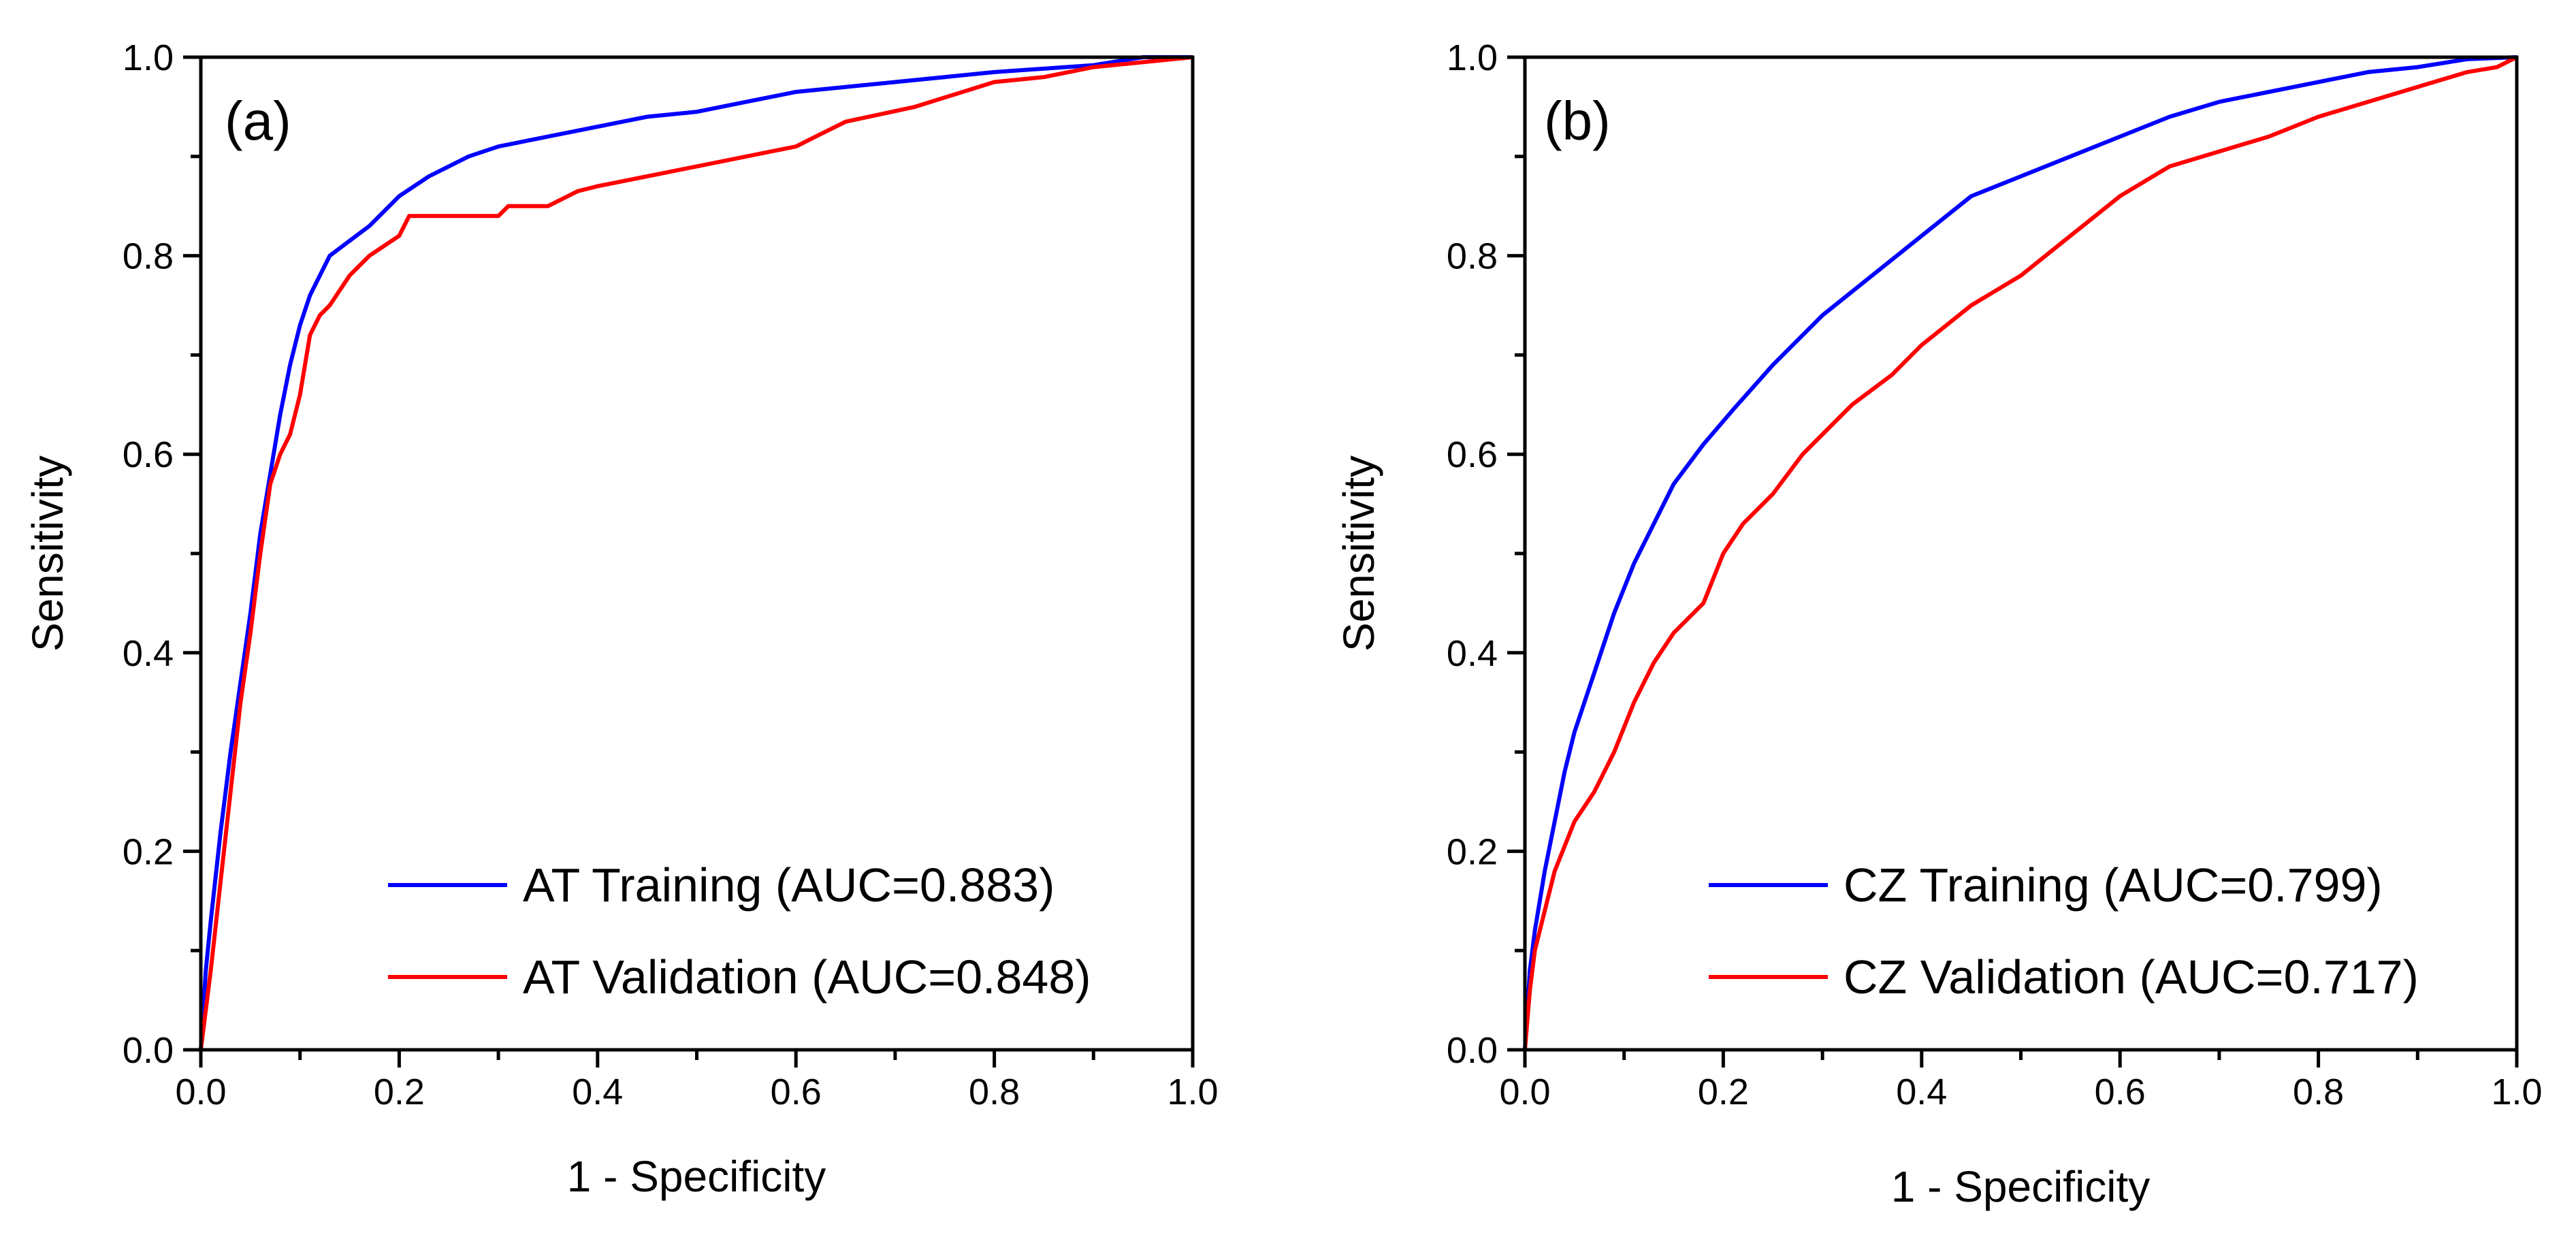 Image resolution: width=2576 pixels, height=1235 pixels. What do you see at coordinates (2131, 977) in the screenshot?
I see `legend-label-validation: CZ Validation (AUC=0.717)` at bounding box center [2131, 977].